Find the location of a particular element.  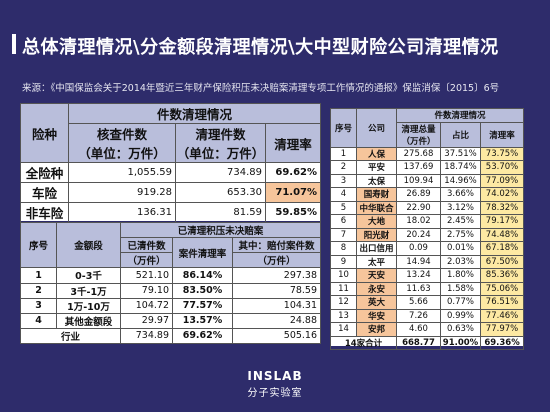

table-row: 1 人保 275.68 37.51% 73.75% is located at coordinates (427, 153).